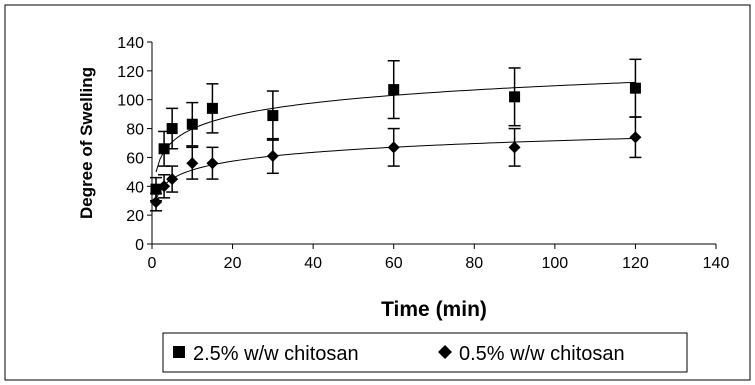  What do you see at coordinates (139, 245) in the screenshot?
I see `y-tick-label: 0` at bounding box center [139, 245].